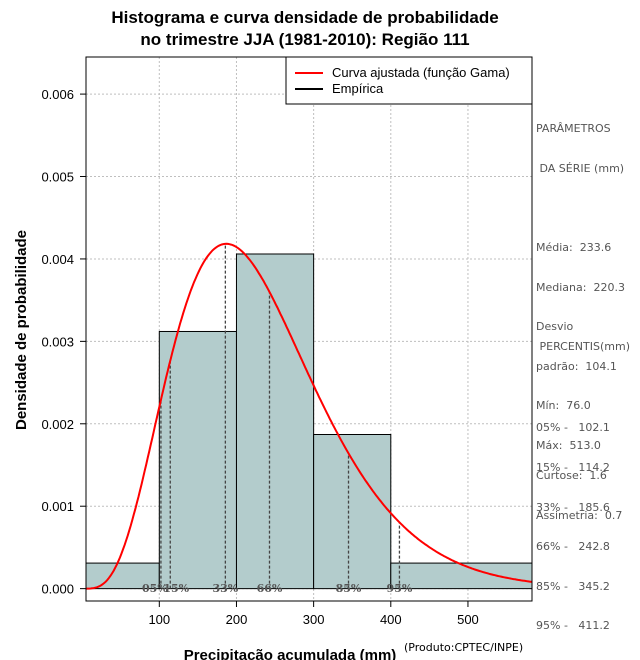  Describe the element at coordinates (421, 72) in the screenshot. I see `legend-label: Curva ajustada (função Gama)` at that location.